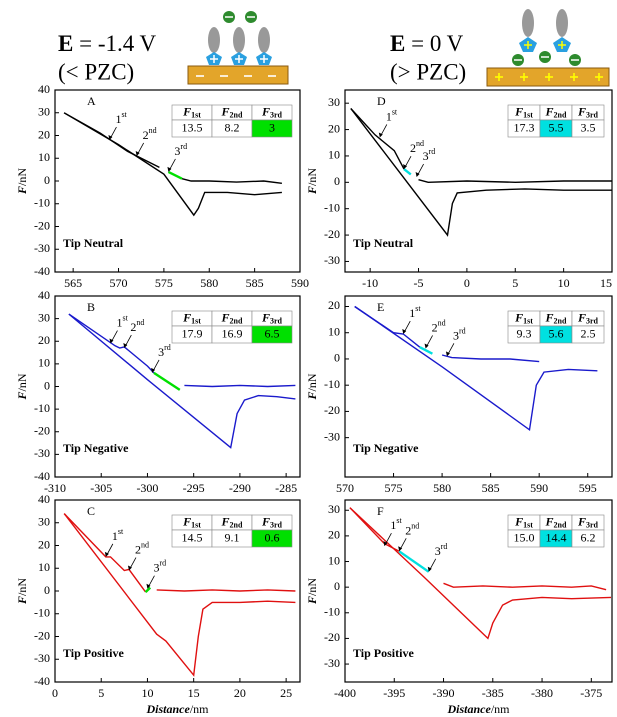 The width and height of the screenshot is (617, 717). Describe the element at coordinates (194, 693) in the screenshot. I see `x-tick-label: 15` at that location.